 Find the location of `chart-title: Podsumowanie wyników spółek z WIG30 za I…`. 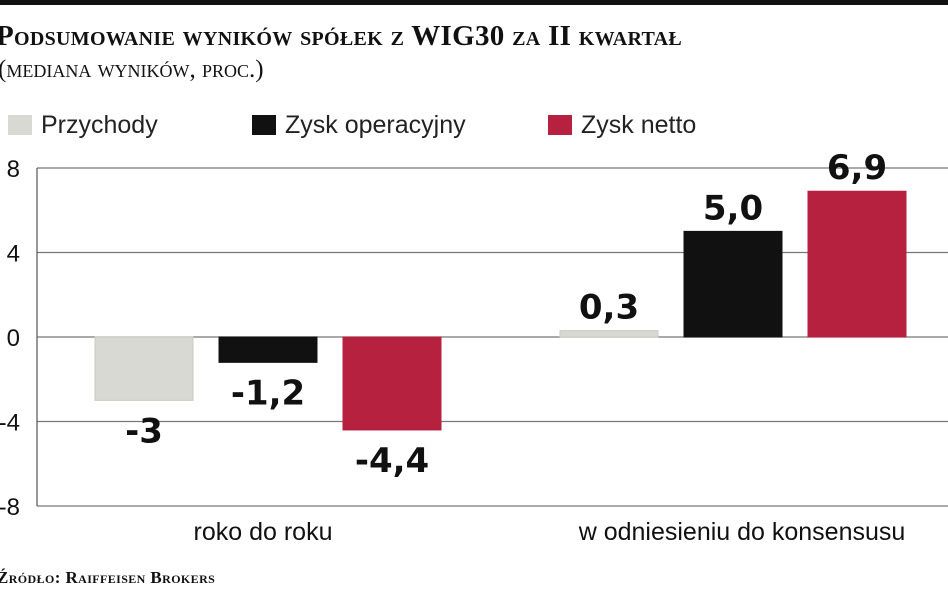

chart-title: Podsumowanie wyników spółek z WIG30 za I… is located at coordinates (341, 36).